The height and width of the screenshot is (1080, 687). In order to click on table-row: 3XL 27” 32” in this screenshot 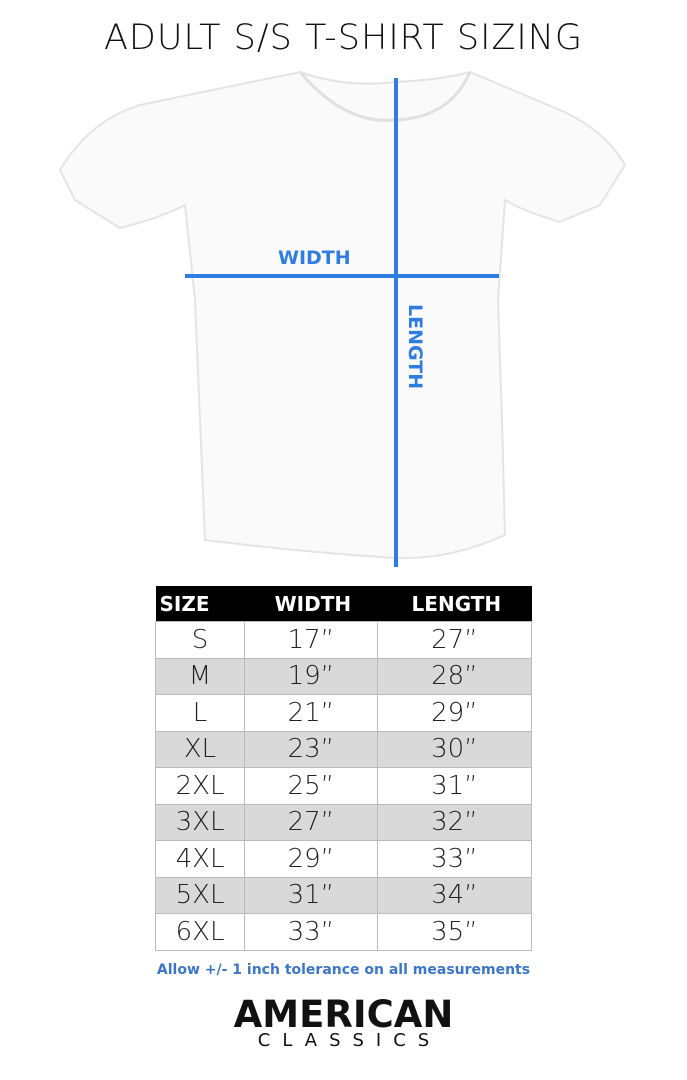, I will do `click(343, 822)`.